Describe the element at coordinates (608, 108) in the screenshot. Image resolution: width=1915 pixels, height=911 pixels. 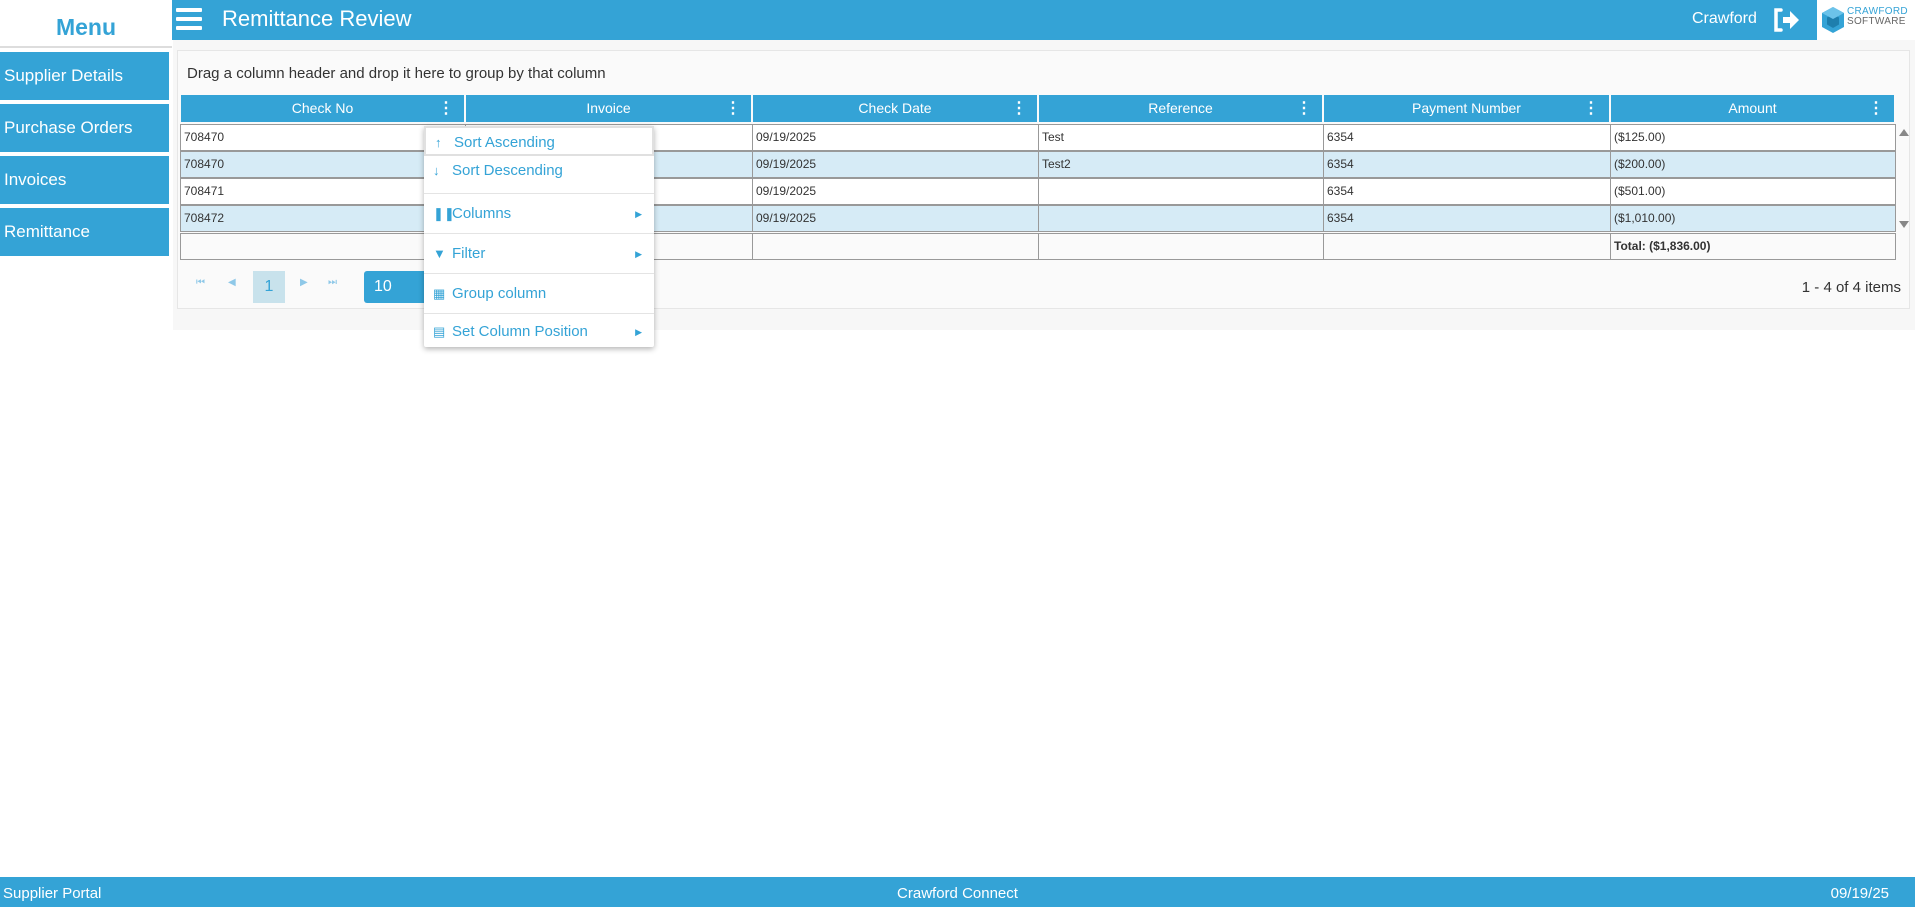
I see `column-header-invoice: Invoice ⋮` at that location.